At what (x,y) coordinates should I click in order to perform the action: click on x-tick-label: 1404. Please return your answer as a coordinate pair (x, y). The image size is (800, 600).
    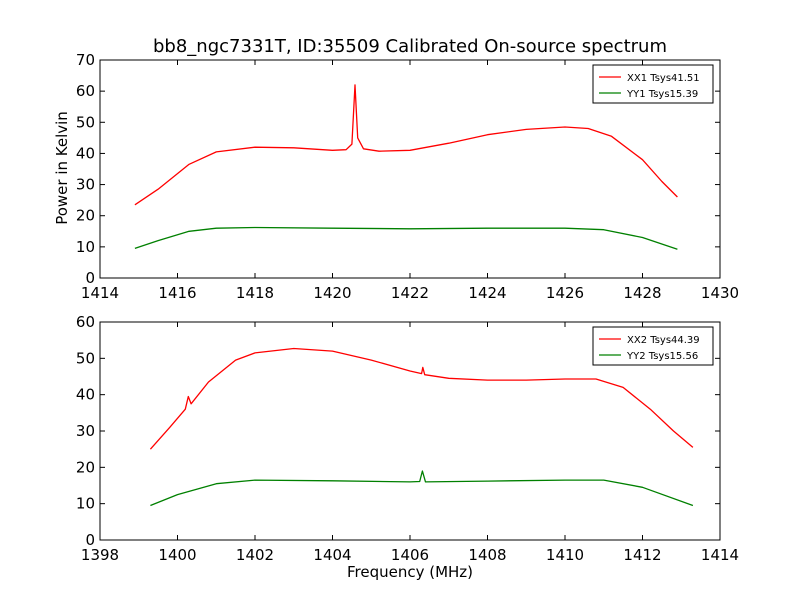
    Looking at the image, I should click on (332, 555).